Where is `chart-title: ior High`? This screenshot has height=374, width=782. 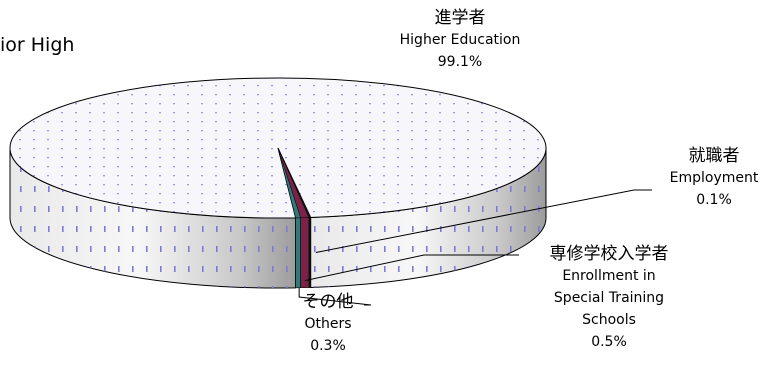
chart-title: ior High is located at coordinates (37, 45).